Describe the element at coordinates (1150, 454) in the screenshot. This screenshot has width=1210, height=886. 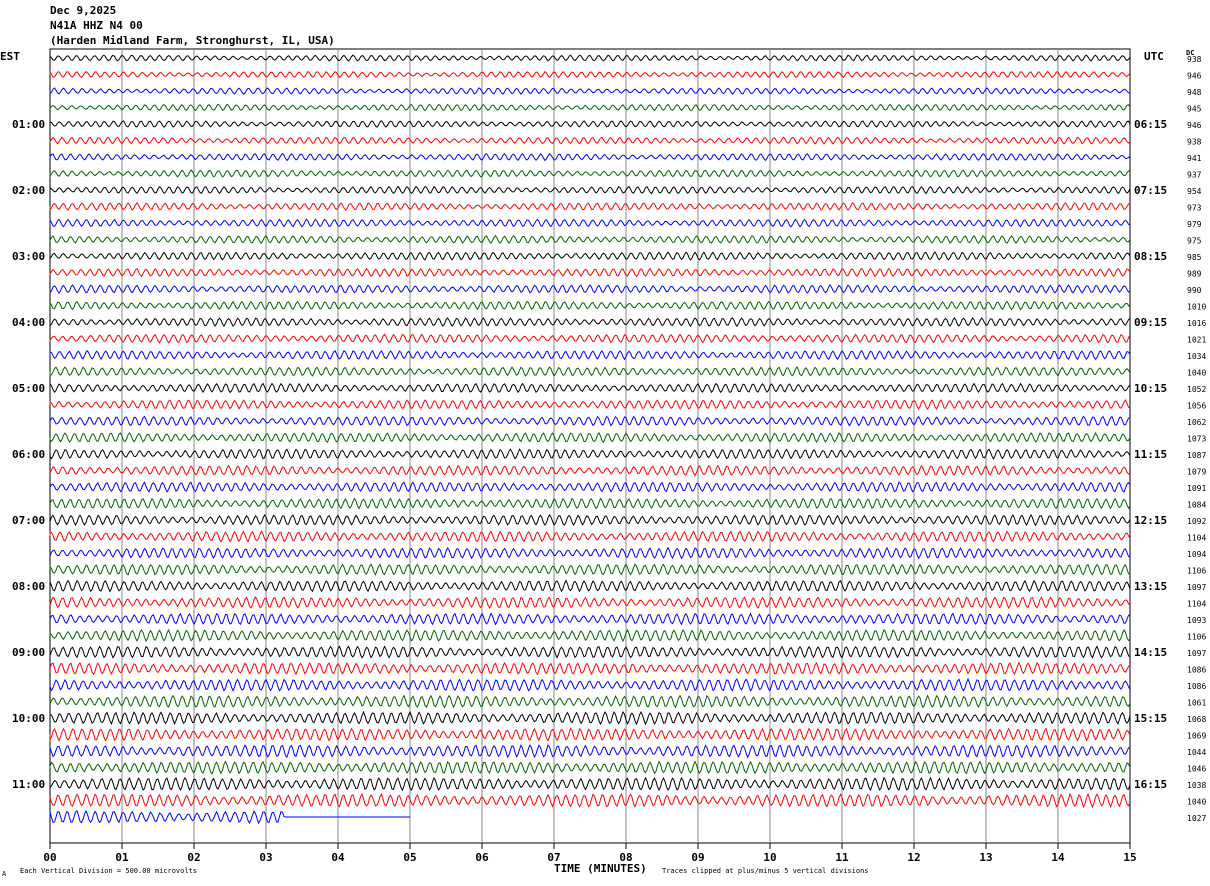
I see `utc-hour-label: 11:15` at that location.